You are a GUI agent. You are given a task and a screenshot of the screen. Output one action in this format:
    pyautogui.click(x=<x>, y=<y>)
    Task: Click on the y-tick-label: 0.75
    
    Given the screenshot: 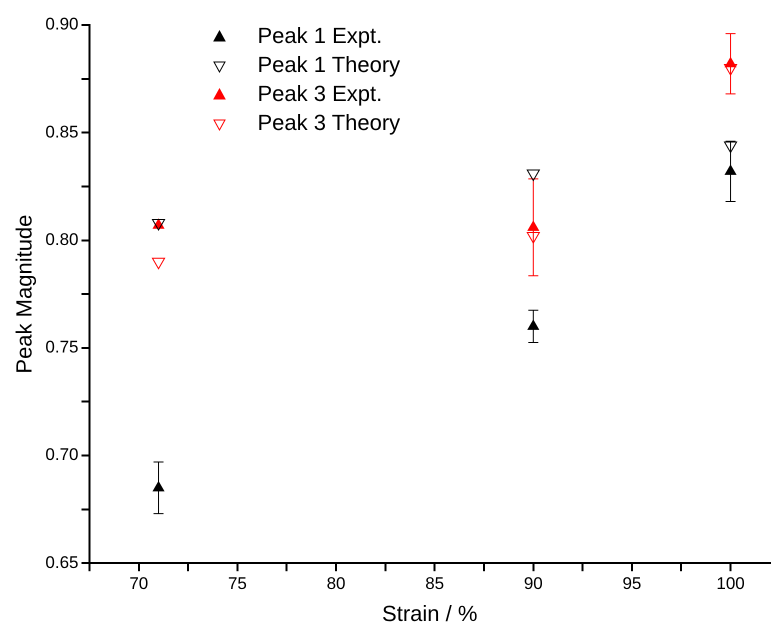 What is the action you would take?
    pyautogui.click(x=61, y=347)
    